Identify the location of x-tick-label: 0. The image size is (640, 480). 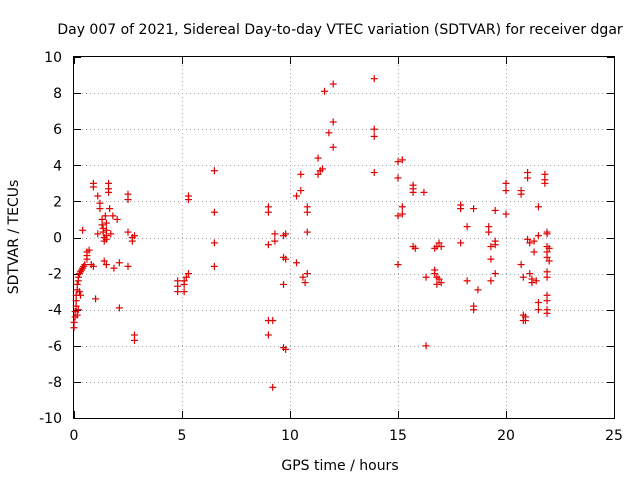
(74, 436).